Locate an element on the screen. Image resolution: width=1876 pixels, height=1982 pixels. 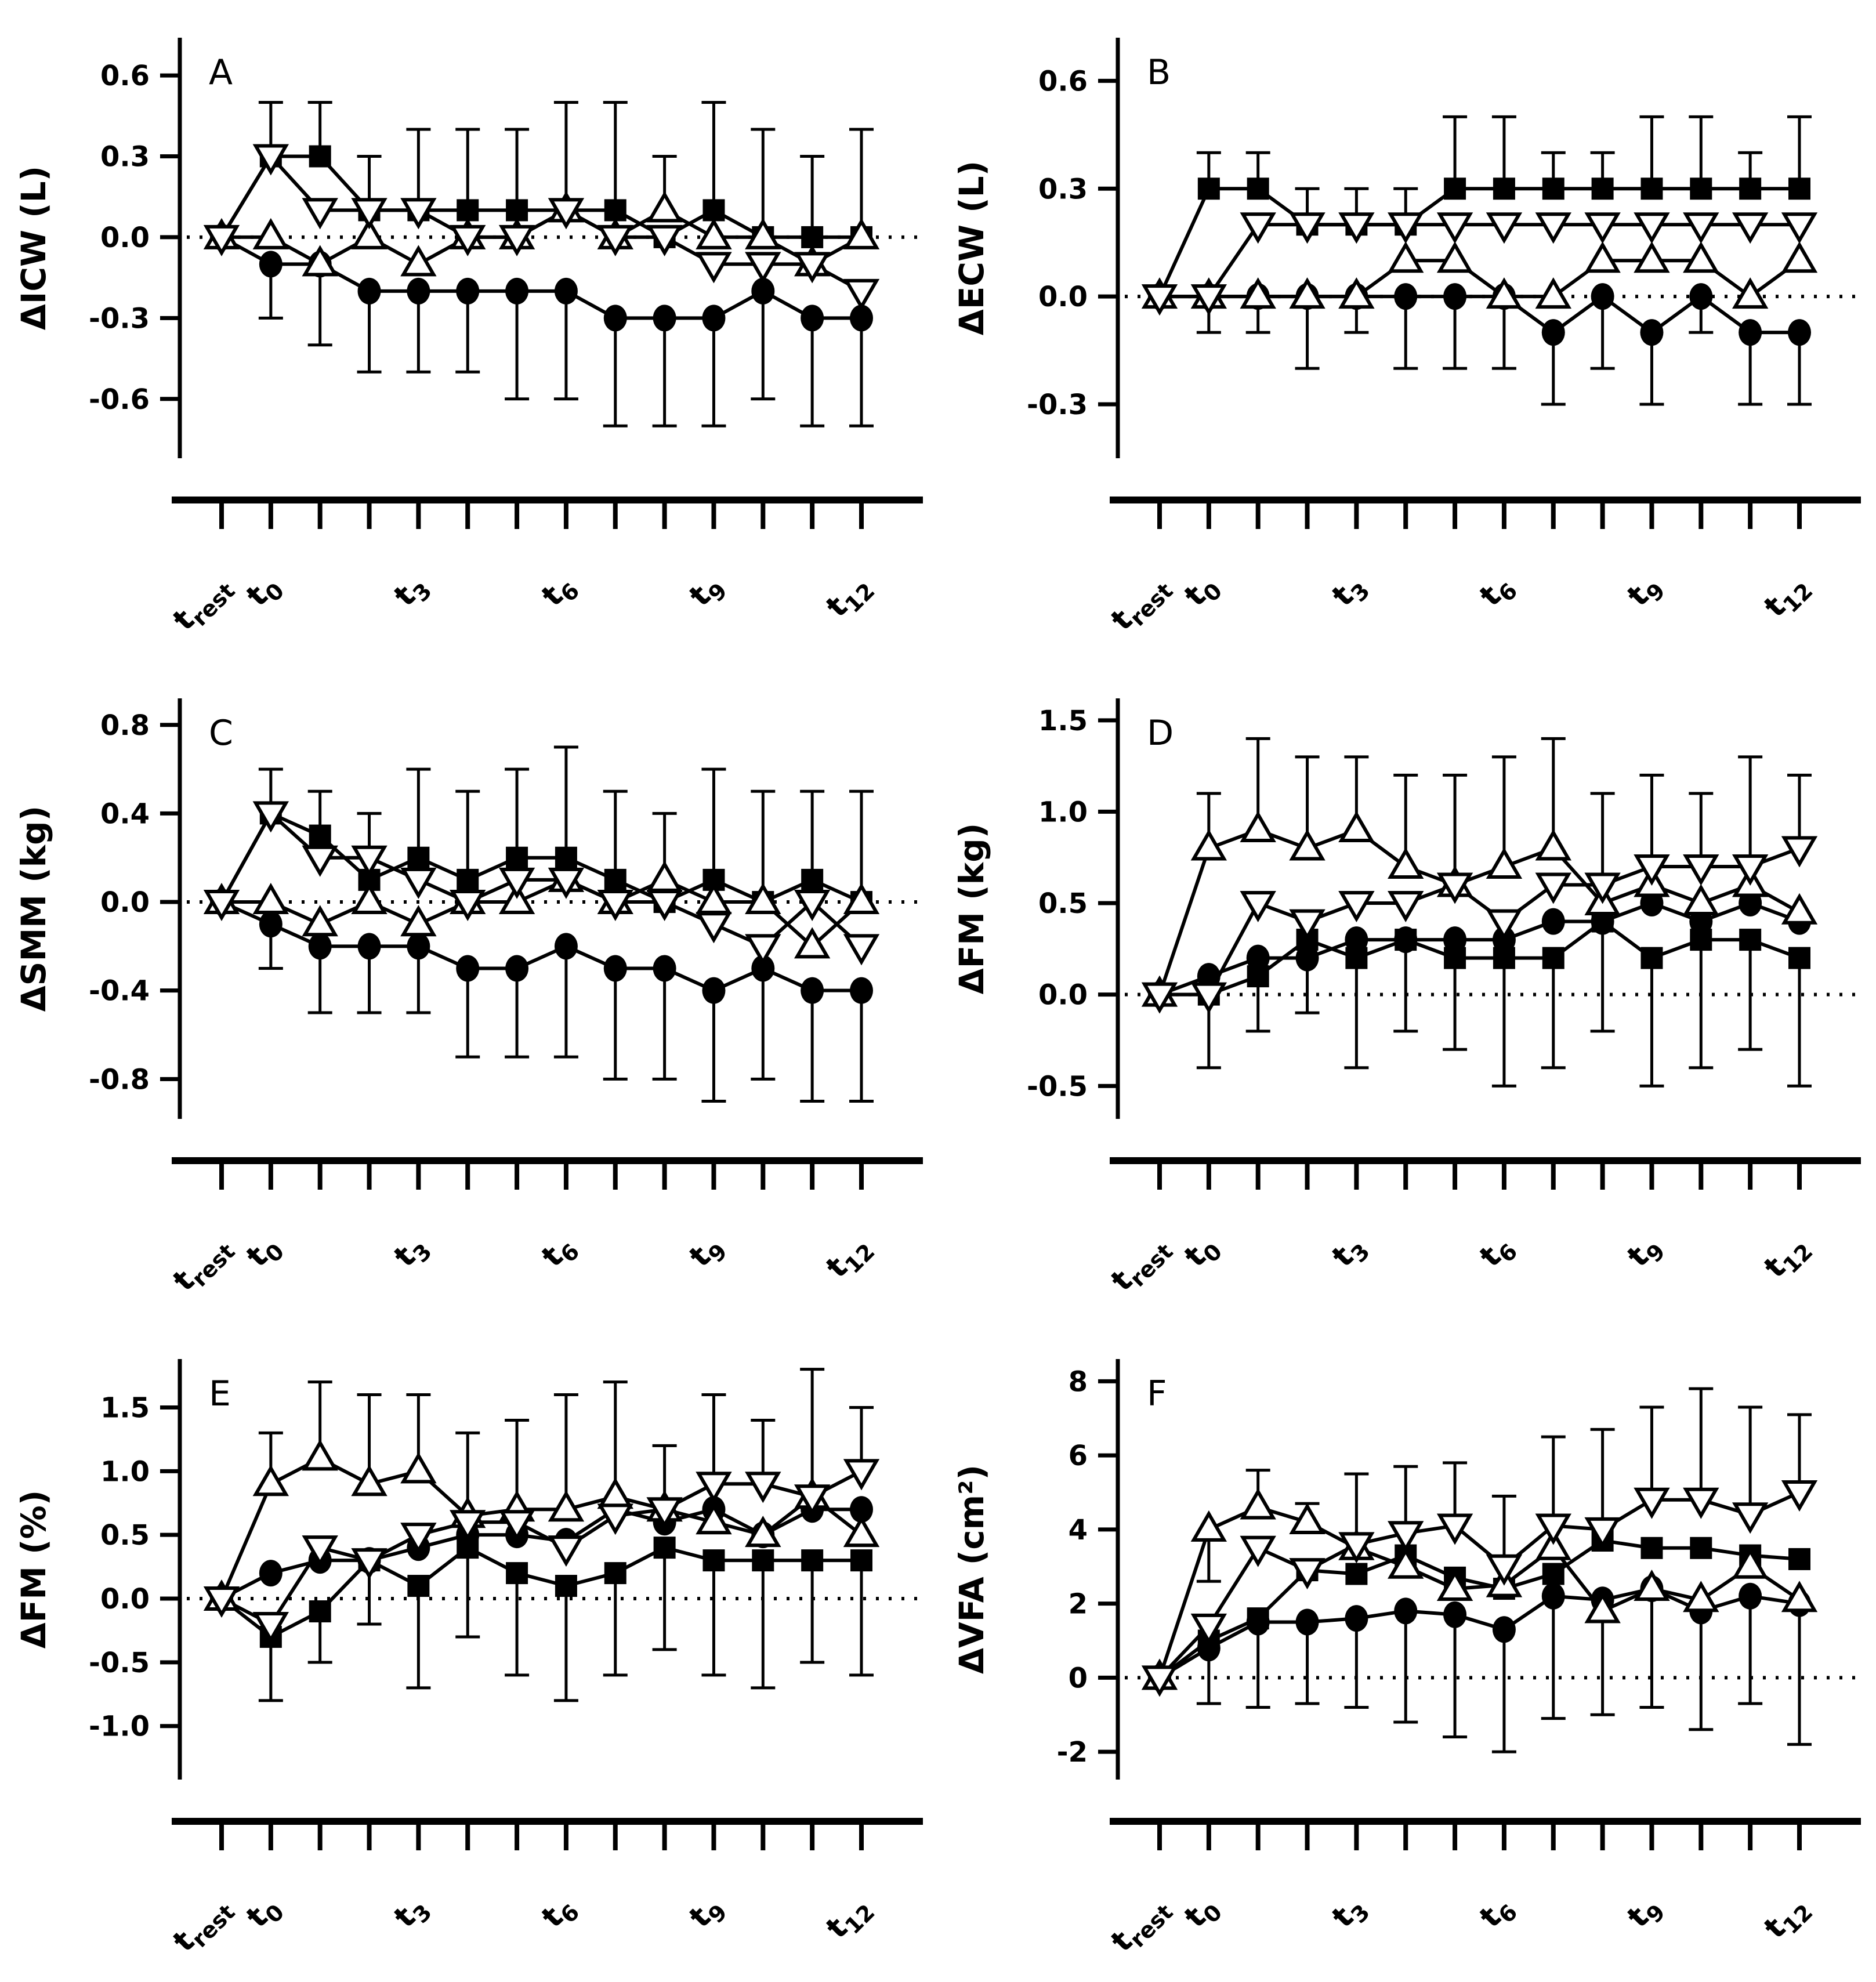
x-tick-label: t0 is located at coordinates (1203, 1254).